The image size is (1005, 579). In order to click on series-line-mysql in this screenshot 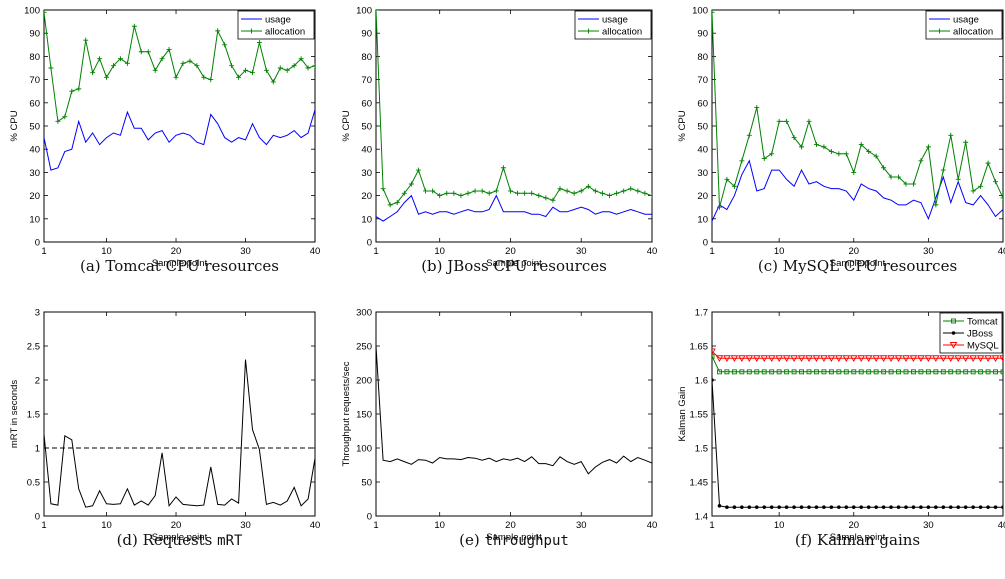, I will do `click(857, 355)`.